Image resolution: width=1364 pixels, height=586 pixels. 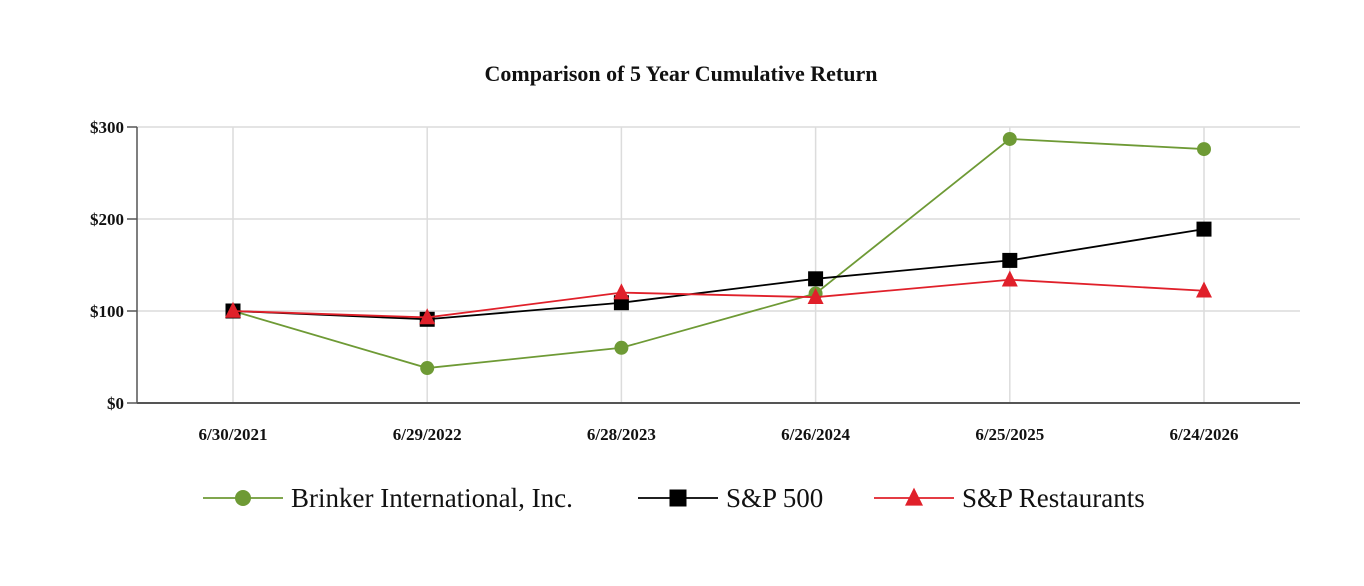 I want to click on x-tick-label: 6/26/2024, so click(x=815, y=434).